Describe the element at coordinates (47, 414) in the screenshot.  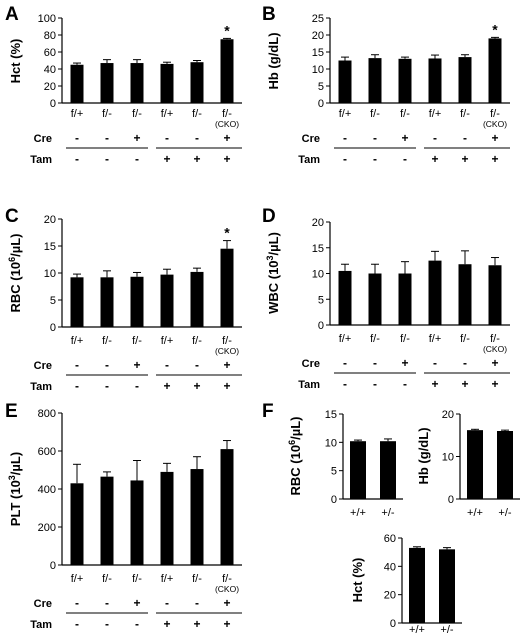
I see `y-tick-label: 800` at that location.